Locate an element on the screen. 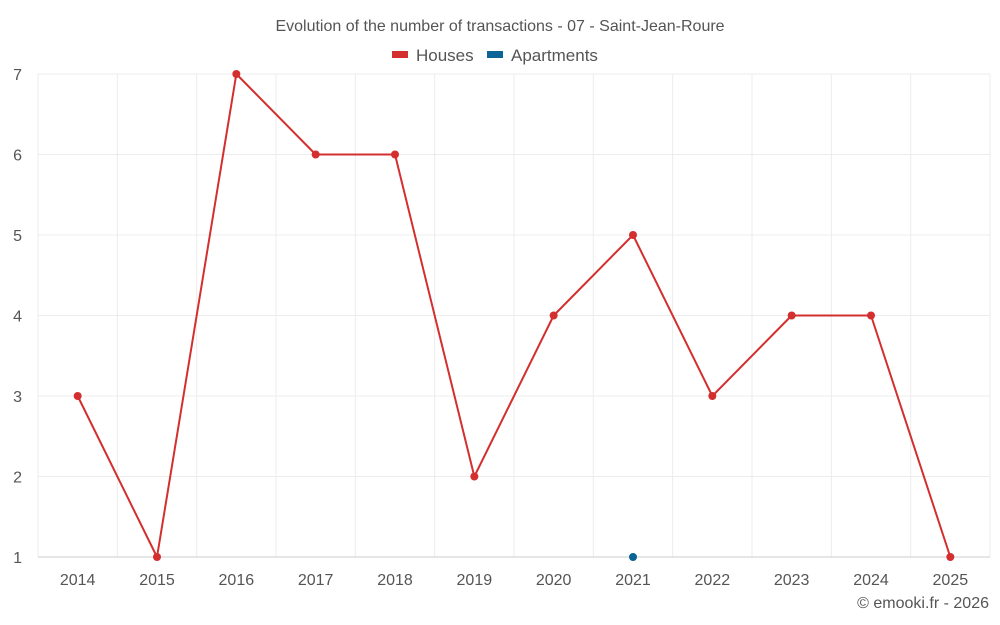 This screenshot has height=625, width=1000. y-tick-label: 2 is located at coordinates (17, 478).